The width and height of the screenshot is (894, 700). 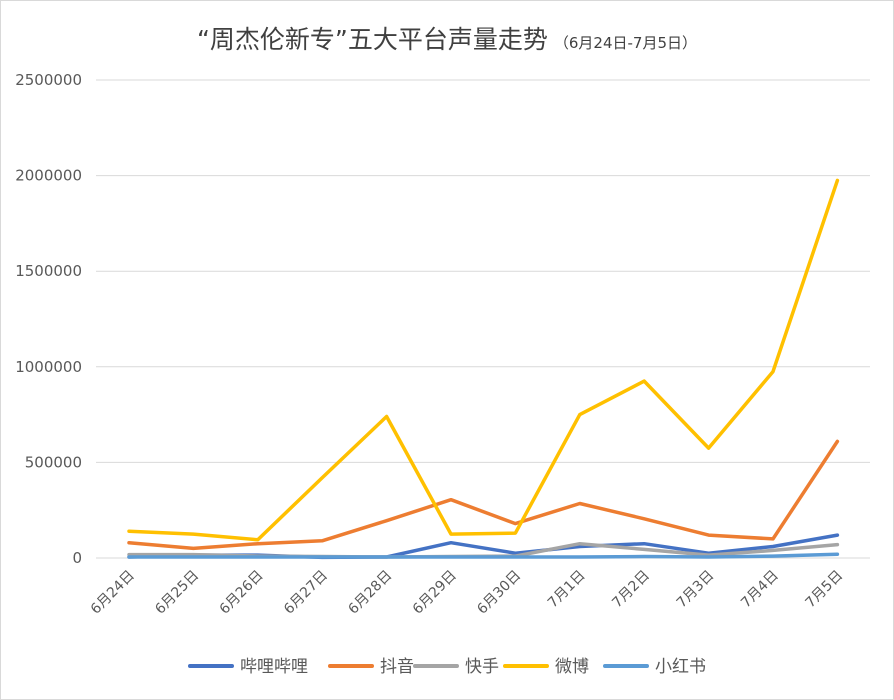 I want to click on legend-label: 抖音, so click(x=397, y=667).